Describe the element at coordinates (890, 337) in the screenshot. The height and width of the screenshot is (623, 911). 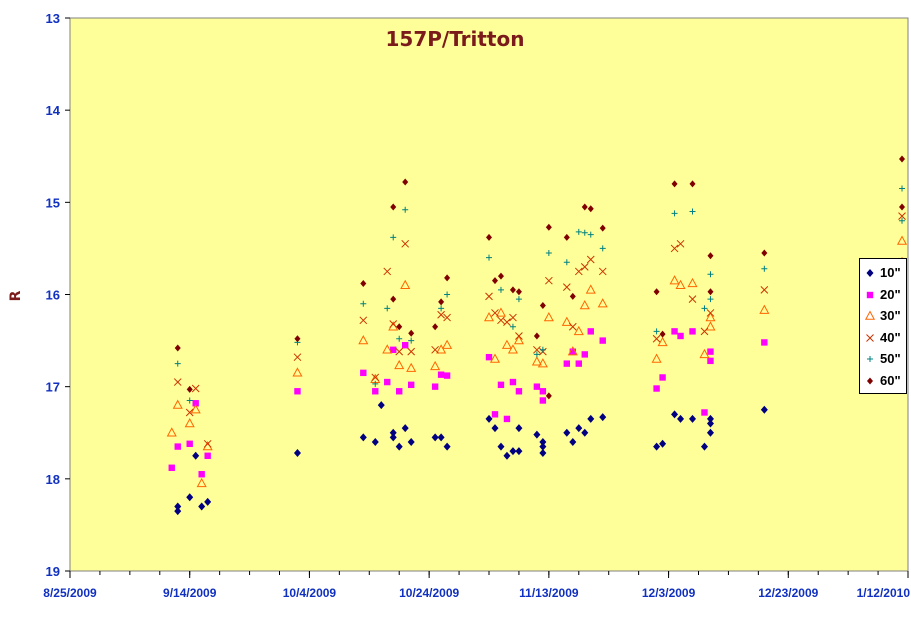
I see `legend-label: 40"` at that location.